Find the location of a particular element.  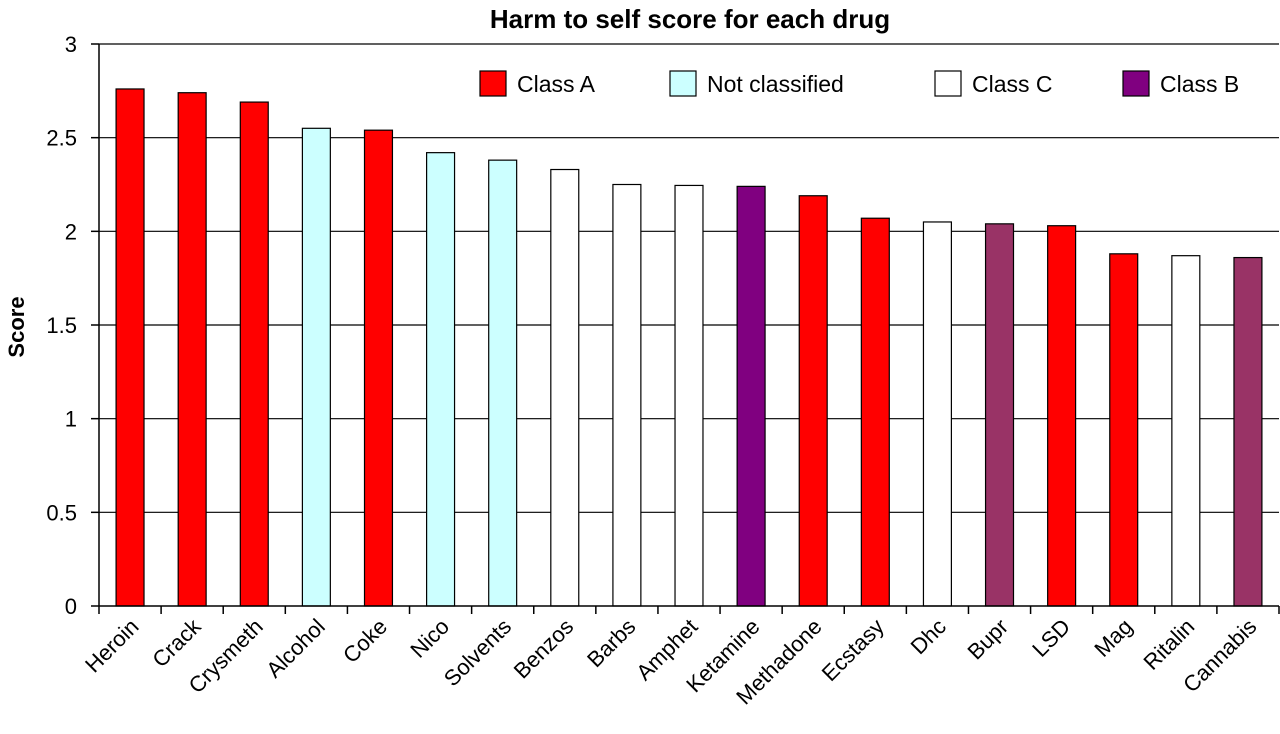

legend-item: Not classified is located at coordinates (756, 83).